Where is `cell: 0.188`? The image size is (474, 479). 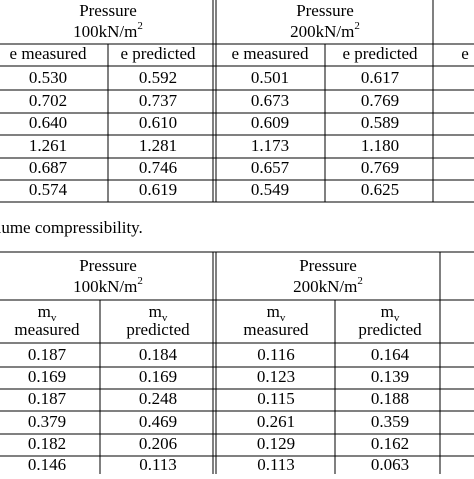
cell: 0.188 is located at coordinates (390, 398).